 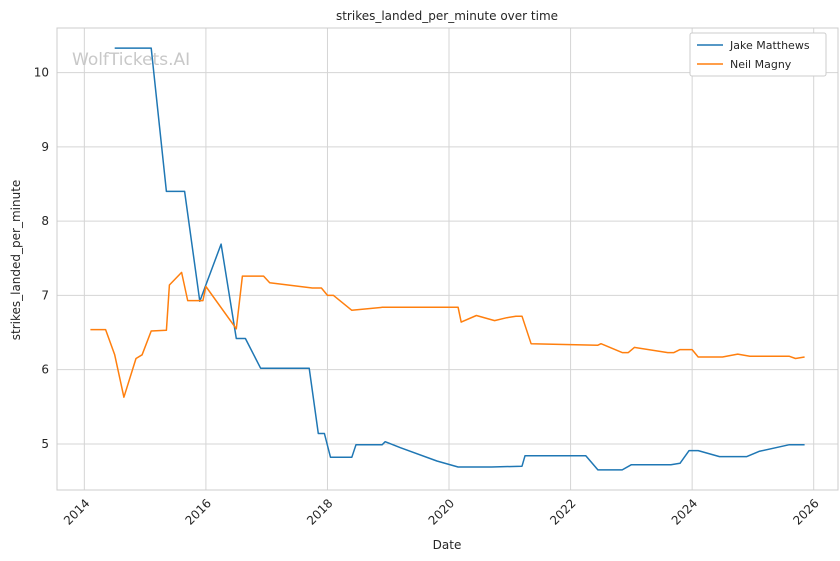 I want to click on legend-label-neil-magny: Neil Magny, so click(x=761, y=64).